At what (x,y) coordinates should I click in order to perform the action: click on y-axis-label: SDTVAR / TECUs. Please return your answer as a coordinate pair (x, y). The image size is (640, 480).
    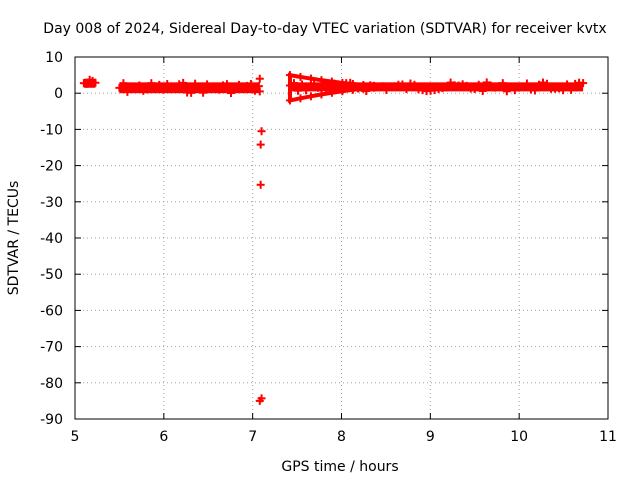
    Looking at the image, I should click on (14, 238).